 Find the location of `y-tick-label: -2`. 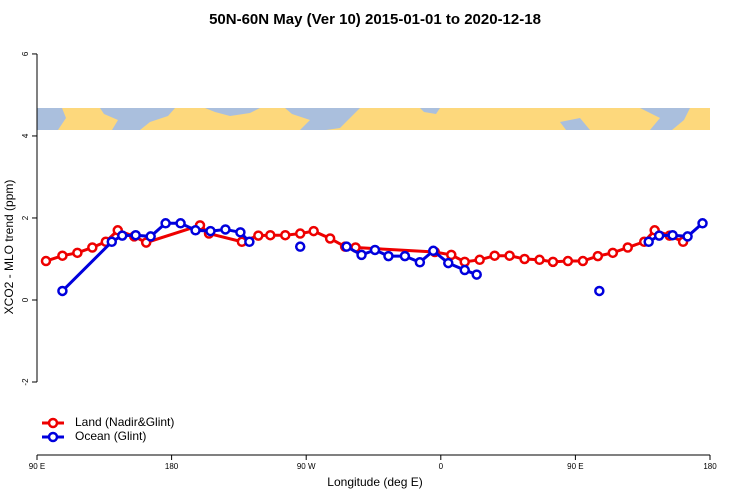

y-tick-label: -2 is located at coordinates (25, 382).